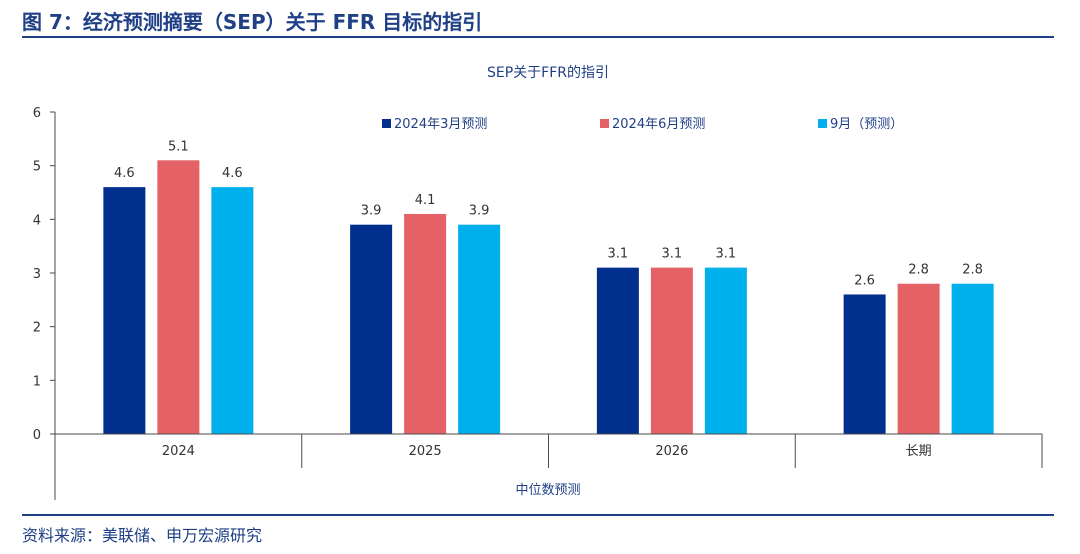  What do you see at coordinates (142, 535) in the screenshot?
I see `source-note: 资料来源：美联储、申万宏源研究` at bounding box center [142, 535].